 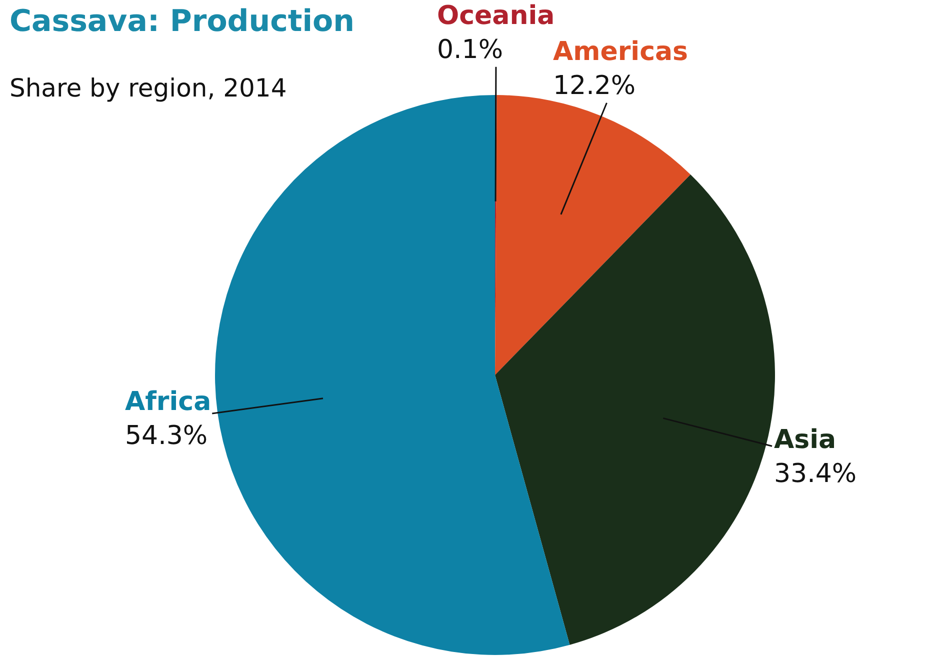 What do you see at coordinates (620, 52) in the screenshot?
I see `slice-label: Americas` at bounding box center [620, 52].